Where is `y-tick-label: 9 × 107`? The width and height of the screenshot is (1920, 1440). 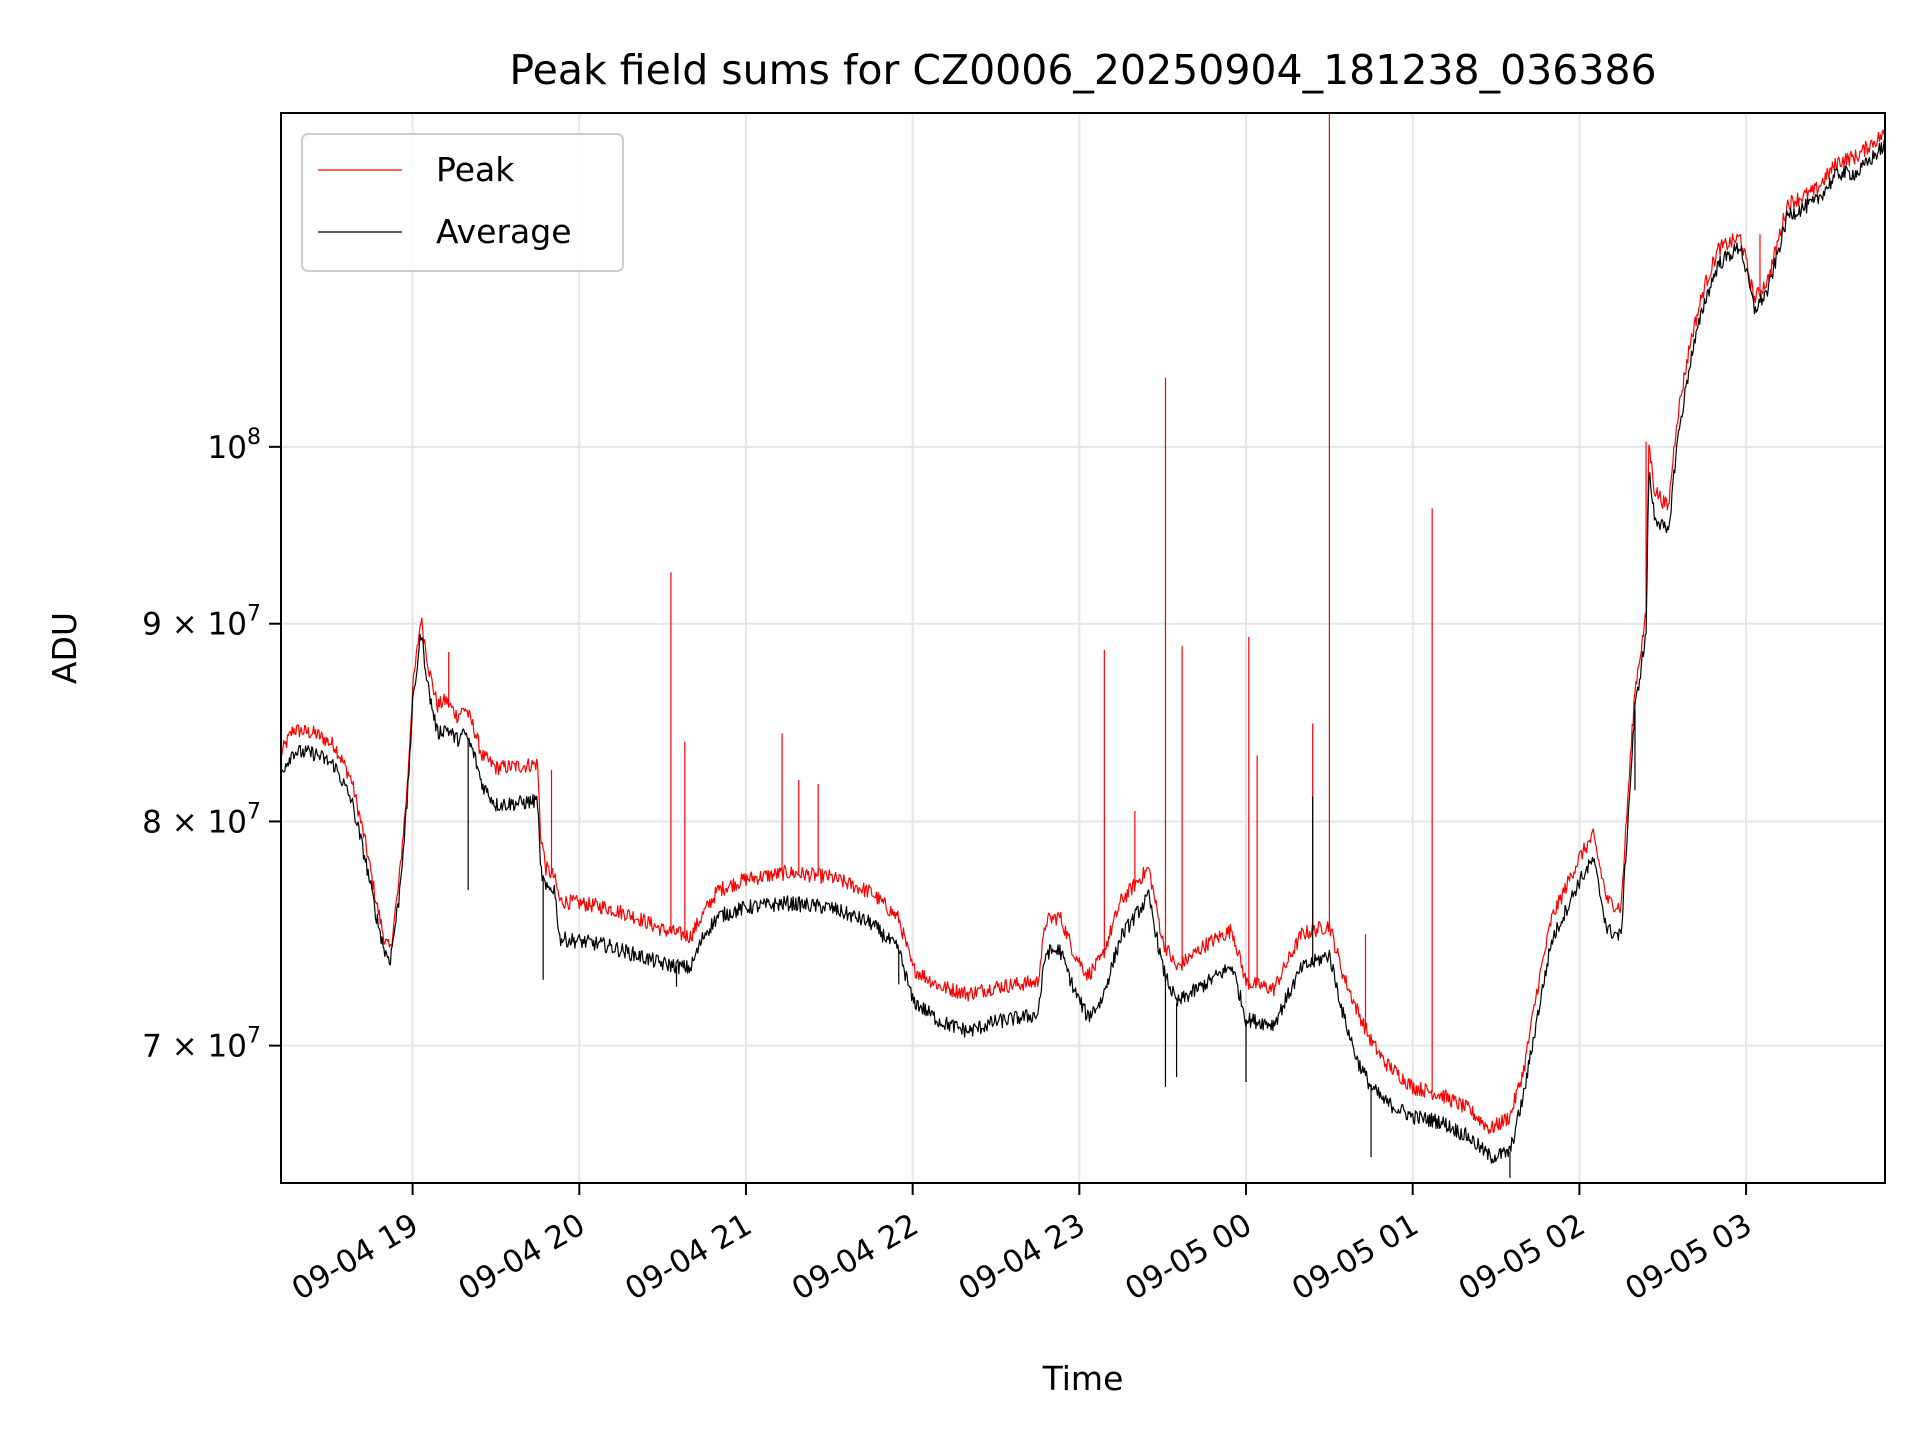 y-tick-label: 9 × 107 is located at coordinates (201, 622).